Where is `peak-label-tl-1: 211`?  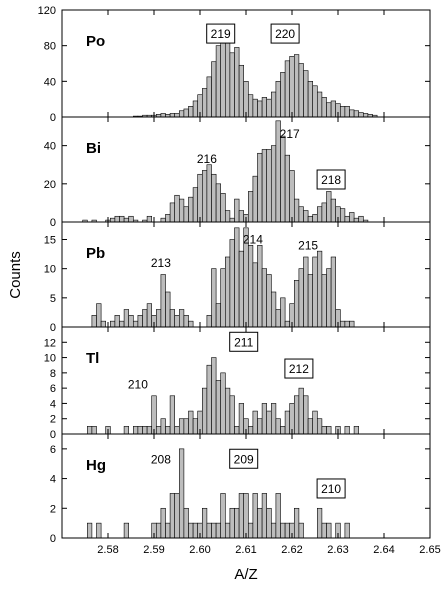
peak-label-tl-1: 211 is located at coordinates (243, 342).